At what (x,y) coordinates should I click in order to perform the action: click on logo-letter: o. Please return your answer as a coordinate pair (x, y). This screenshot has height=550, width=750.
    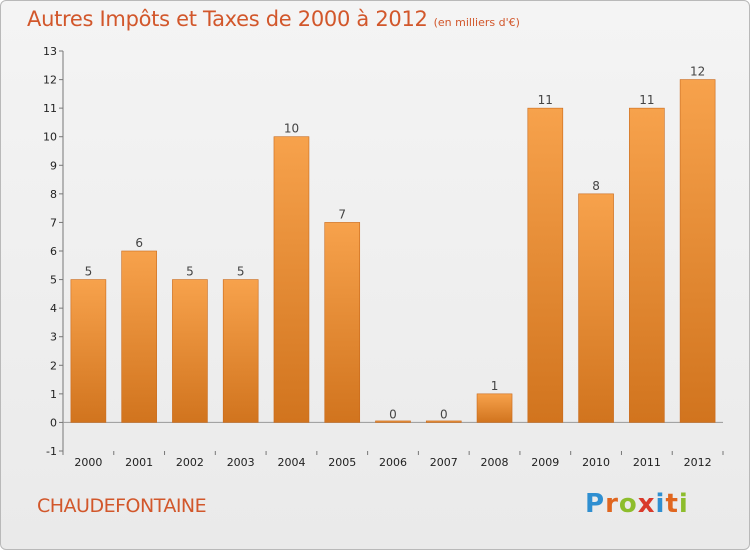
    Looking at the image, I should click on (628, 504).